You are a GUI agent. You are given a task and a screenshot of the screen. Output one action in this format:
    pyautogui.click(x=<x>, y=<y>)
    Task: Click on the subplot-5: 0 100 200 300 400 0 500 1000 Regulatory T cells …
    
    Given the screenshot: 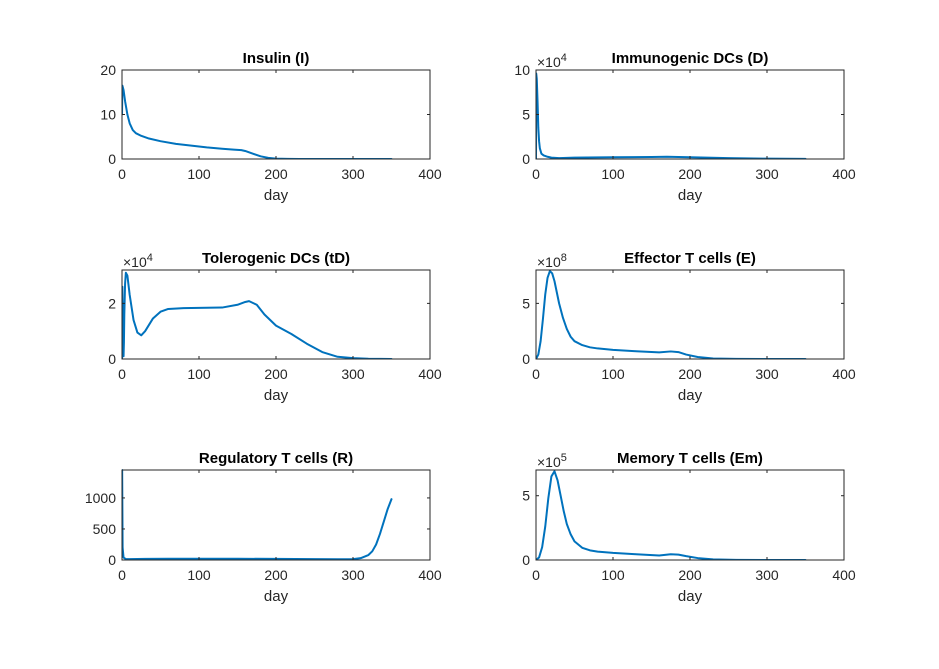 What is the action you would take?
    pyautogui.click(x=263, y=527)
    